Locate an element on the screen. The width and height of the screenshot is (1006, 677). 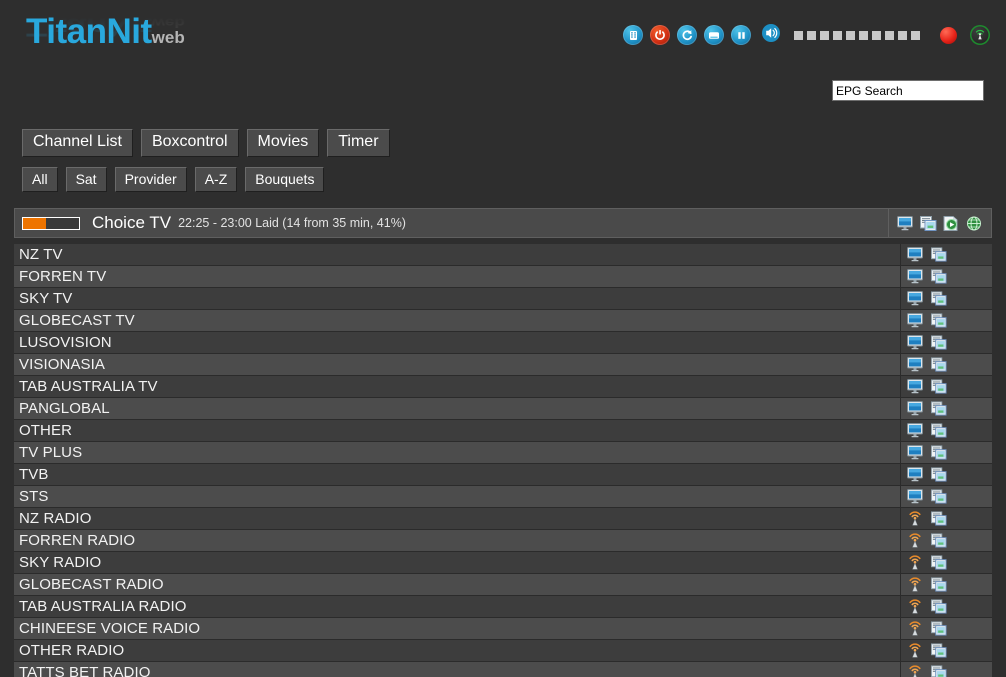
tab-timer: Timer is located at coordinates (358, 143).